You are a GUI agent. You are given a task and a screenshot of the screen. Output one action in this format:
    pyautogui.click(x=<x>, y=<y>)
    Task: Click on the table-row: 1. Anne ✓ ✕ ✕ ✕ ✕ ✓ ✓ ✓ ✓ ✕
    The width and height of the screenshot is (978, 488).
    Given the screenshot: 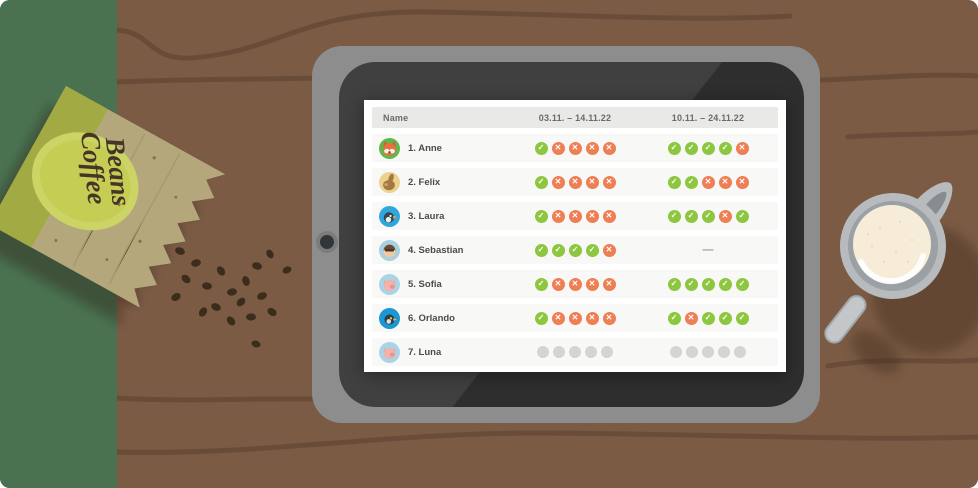 What is the action you would take?
    pyautogui.click(x=575, y=148)
    